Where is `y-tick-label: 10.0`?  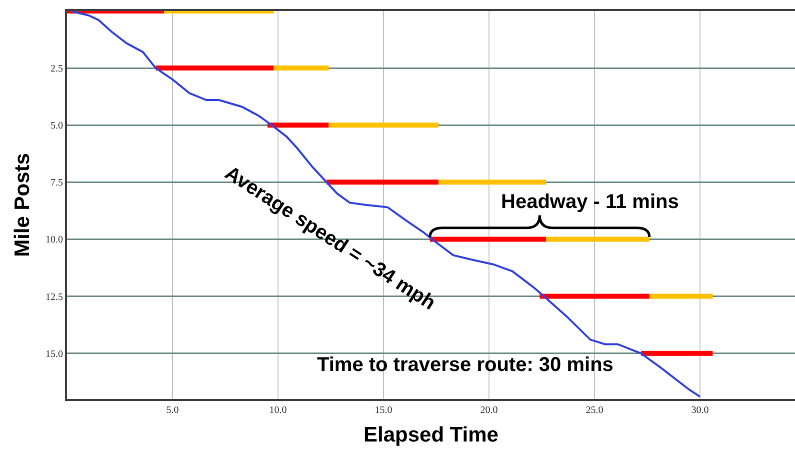
y-tick-label: 10.0 is located at coordinates (54, 240).